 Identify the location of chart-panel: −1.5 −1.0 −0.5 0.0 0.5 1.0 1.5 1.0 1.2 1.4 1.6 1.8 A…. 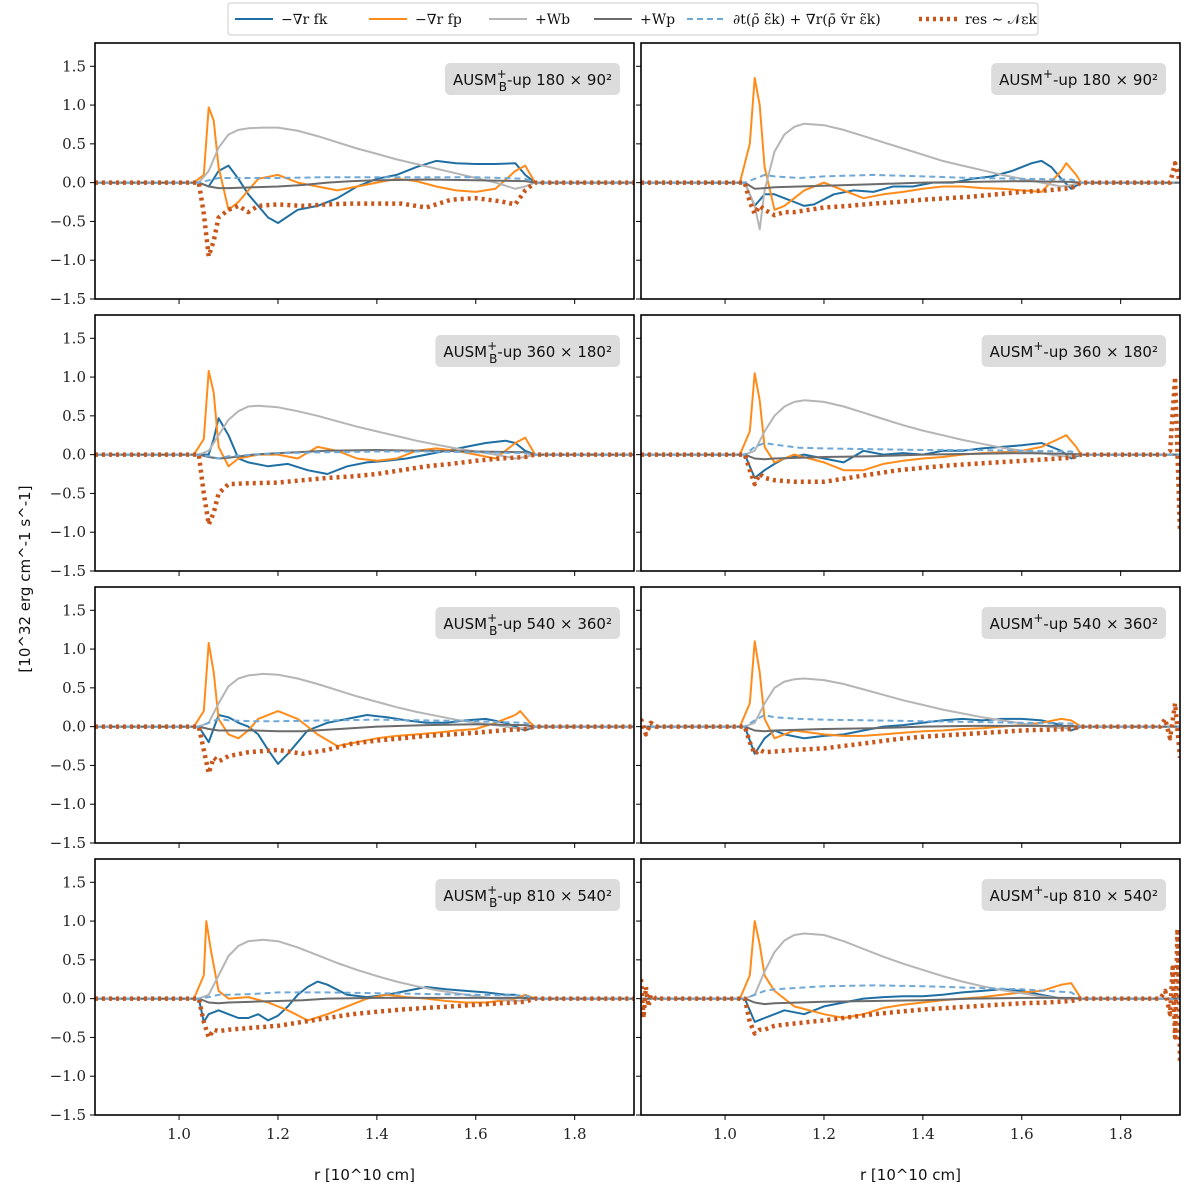
(342, 1000).